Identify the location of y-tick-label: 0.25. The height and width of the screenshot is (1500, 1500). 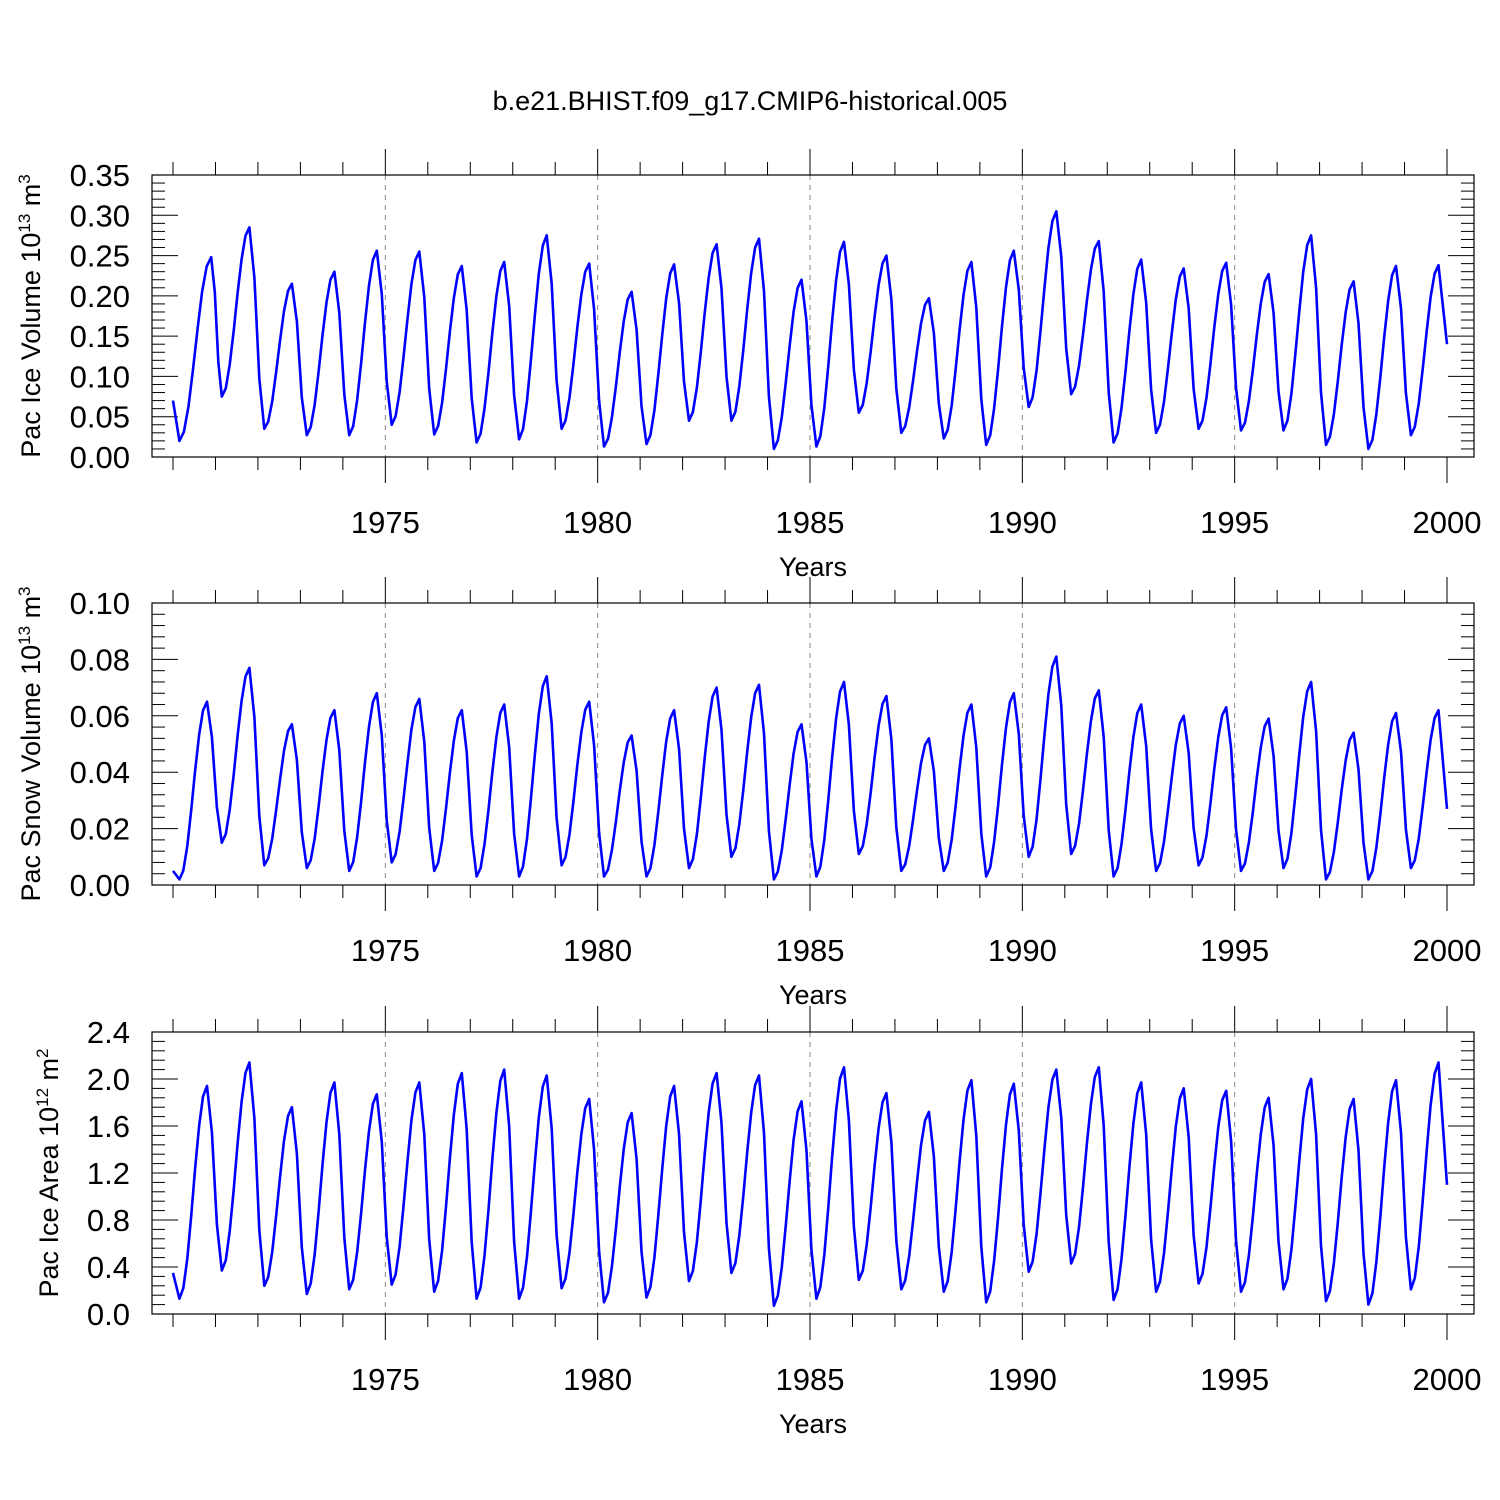
(100, 256).